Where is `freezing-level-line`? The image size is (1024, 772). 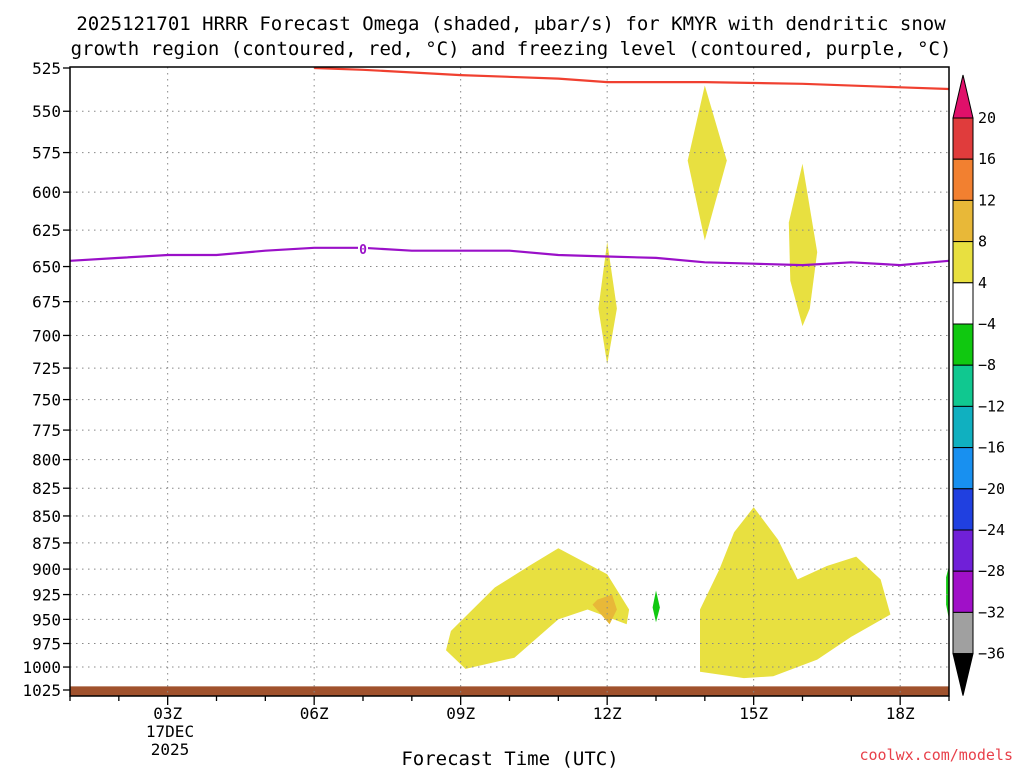 freezing-level-line is located at coordinates (509, 256).